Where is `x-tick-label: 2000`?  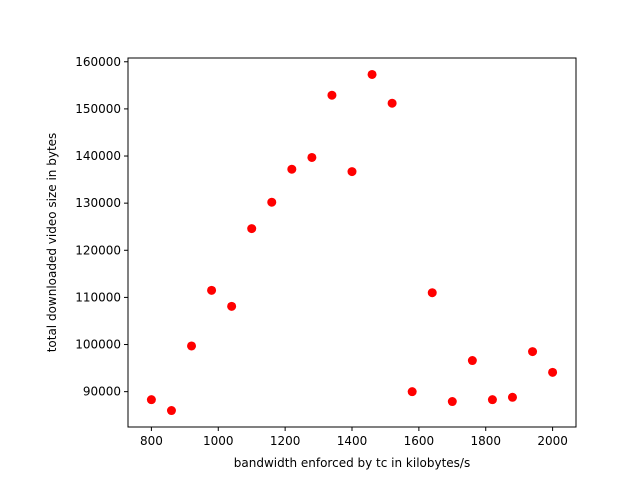 x-tick-label: 2000 is located at coordinates (552, 441).